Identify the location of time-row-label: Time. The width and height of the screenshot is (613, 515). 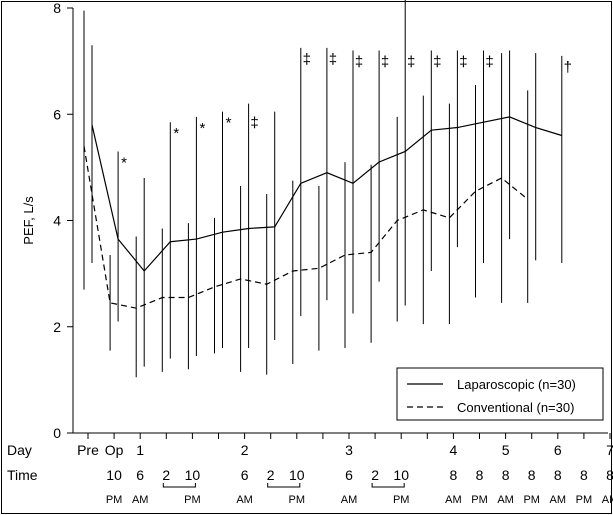
(22, 475).